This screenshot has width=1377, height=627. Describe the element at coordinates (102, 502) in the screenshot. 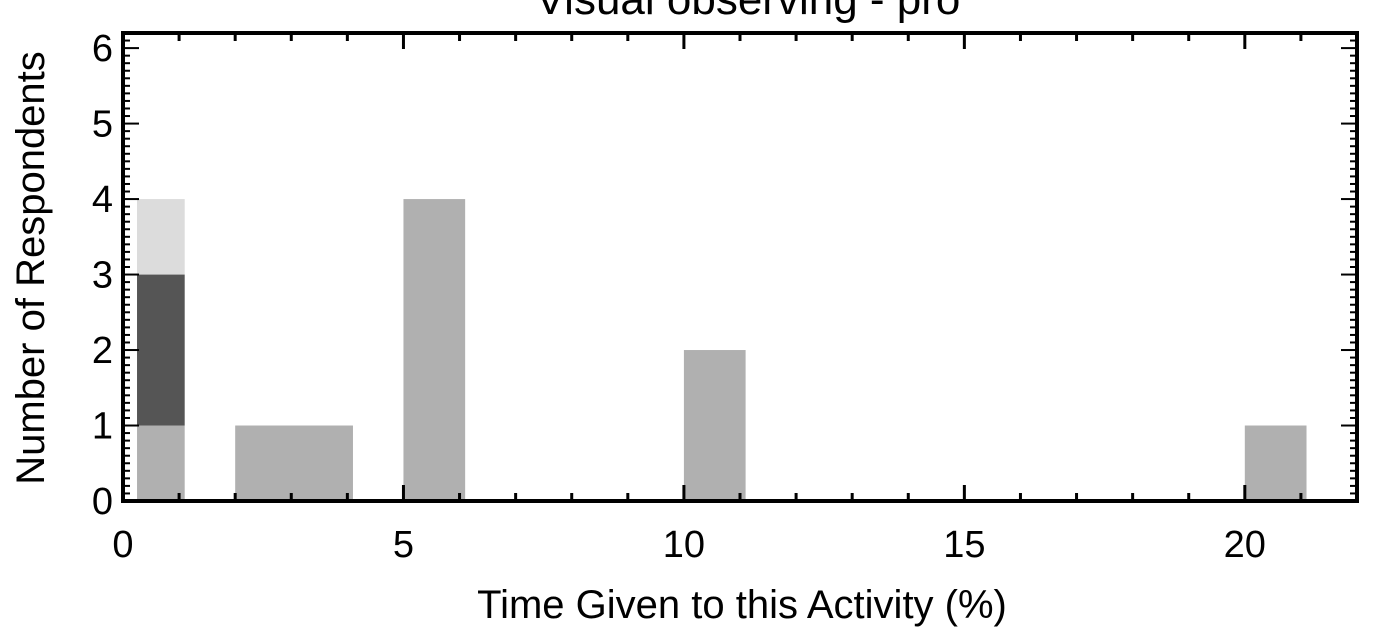

I see `y-tick-label-0: 0` at that location.